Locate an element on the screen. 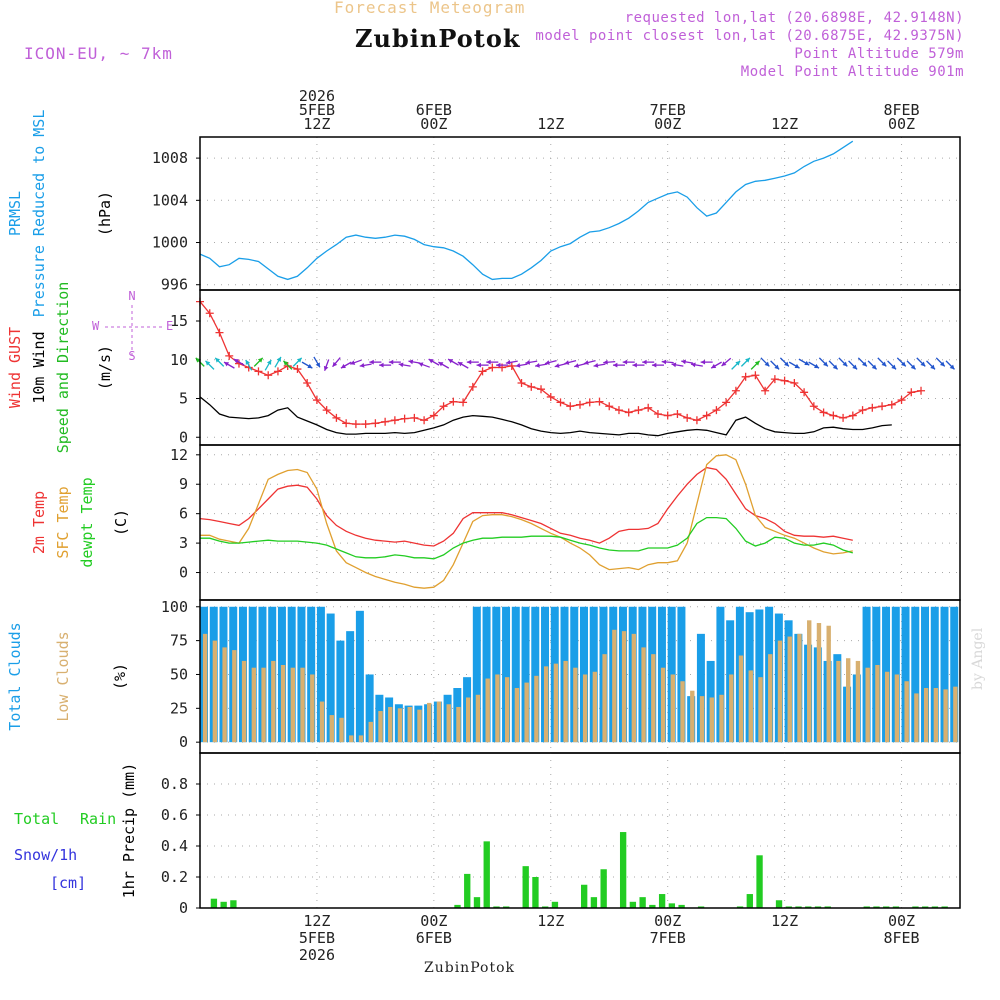 This screenshot has height=1000, width=1000. precip-ytick-label: 0.4 is located at coordinates (174, 846).